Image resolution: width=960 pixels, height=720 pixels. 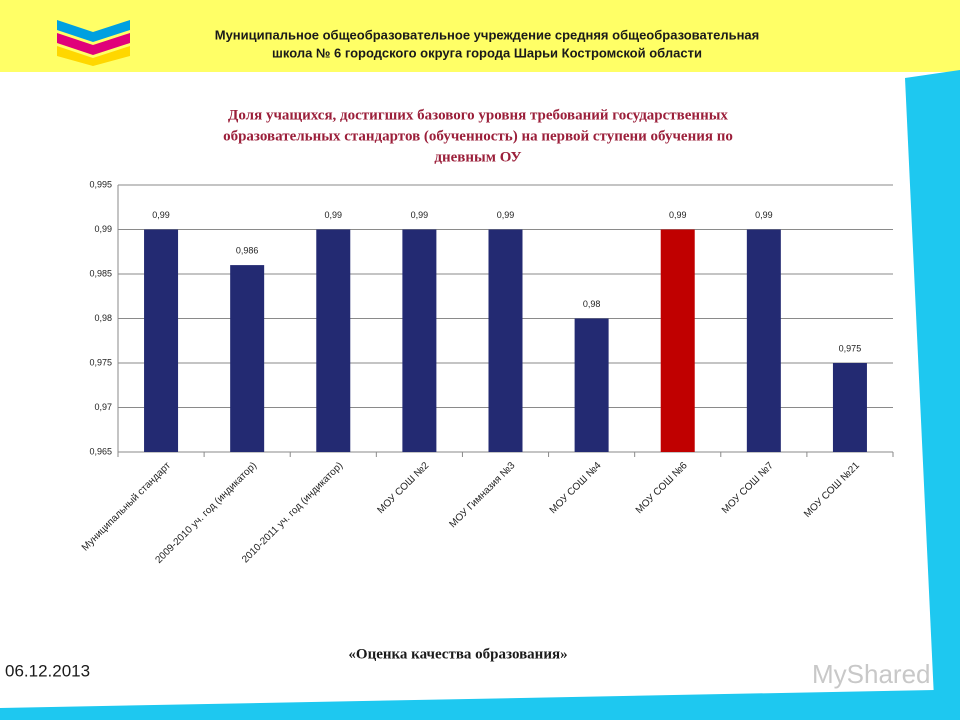 What do you see at coordinates (871, 674) in the screenshot?
I see `watermark: MyShared` at bounding box center [871, 674].